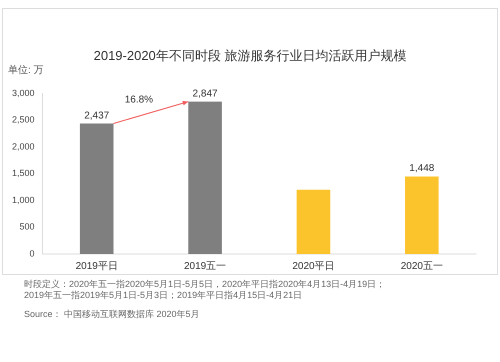 The image size is (500, 362). Describe the element at coordinates (26, 70) in the screenshot. I see `y-axis-title: 单位: 万` at that location.